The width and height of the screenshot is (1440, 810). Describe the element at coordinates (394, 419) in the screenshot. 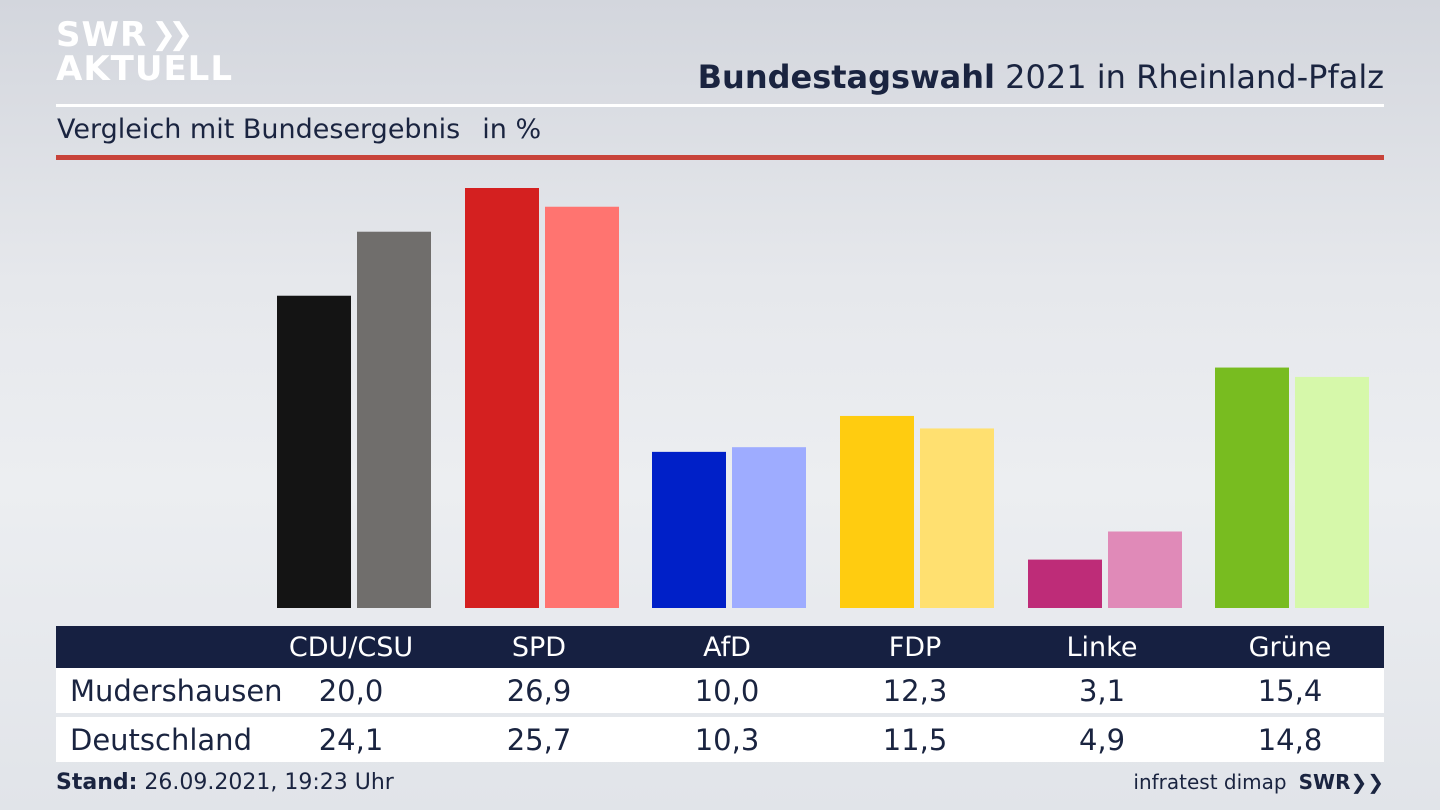

I see `bar-cdu-csu-deutschland` at that location.